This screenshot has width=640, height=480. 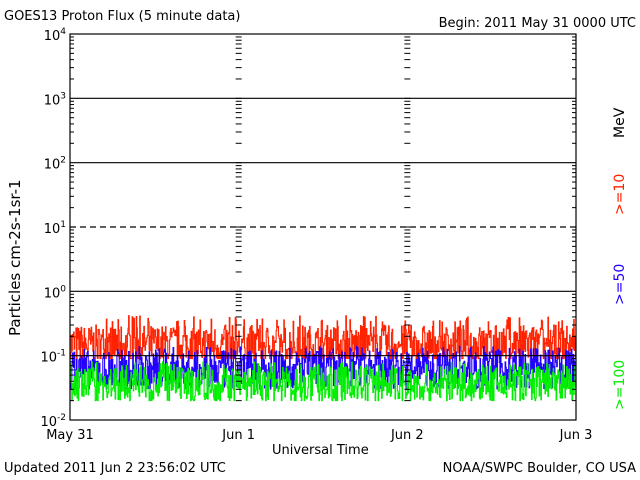 What do you see at coordinates (55, 228) in the screenshot?
I see `y-tick-label: 10¹` at bounding box center [55, 228].